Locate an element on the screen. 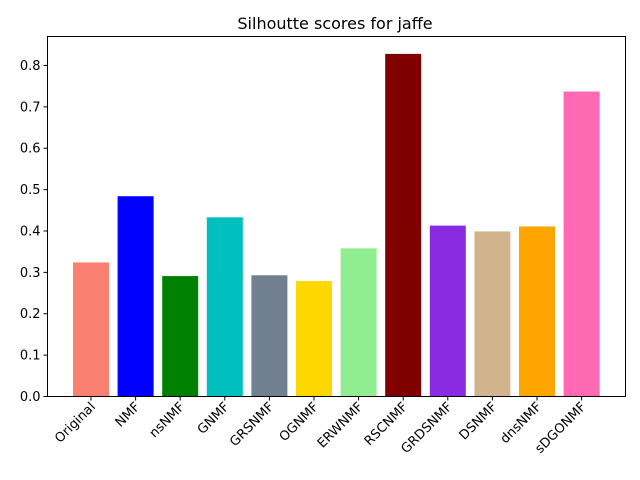 This screenshot has width=640, height=480. x-tick-label: GRSNMF is located at coordinates (252, 425).